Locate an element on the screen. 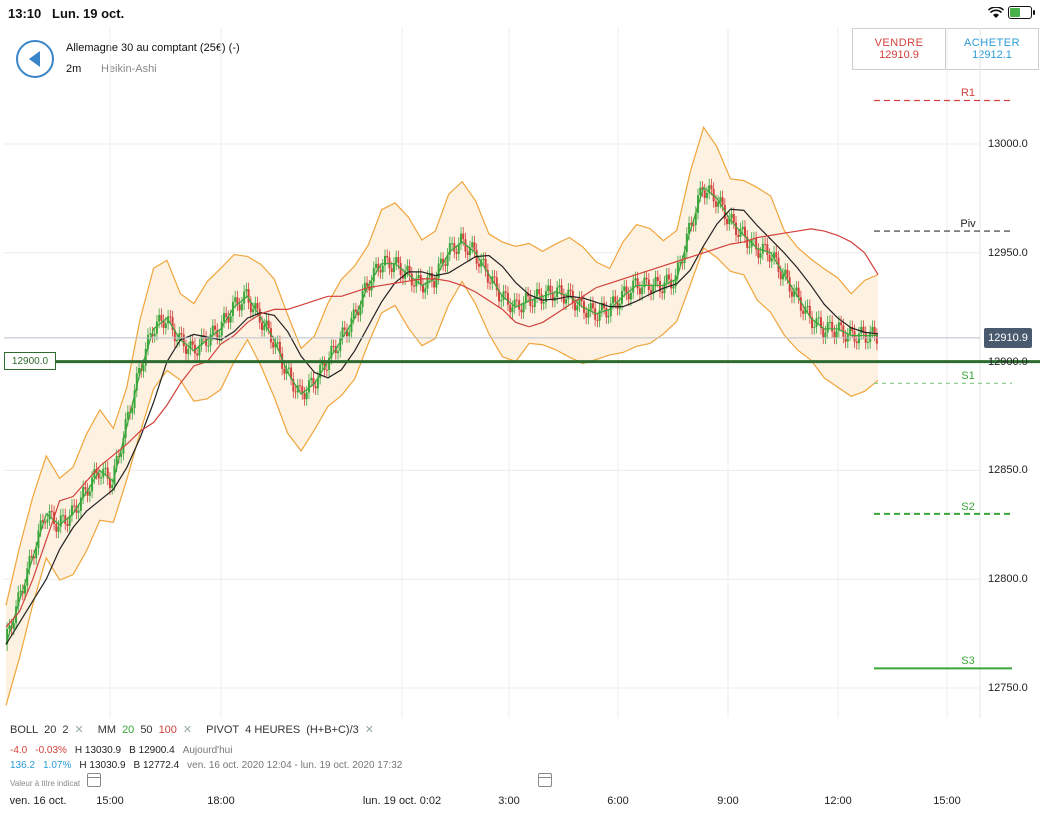 This screenshot has width=1044, height=815. boll-period: 20 is located at coordinates (50, 729).